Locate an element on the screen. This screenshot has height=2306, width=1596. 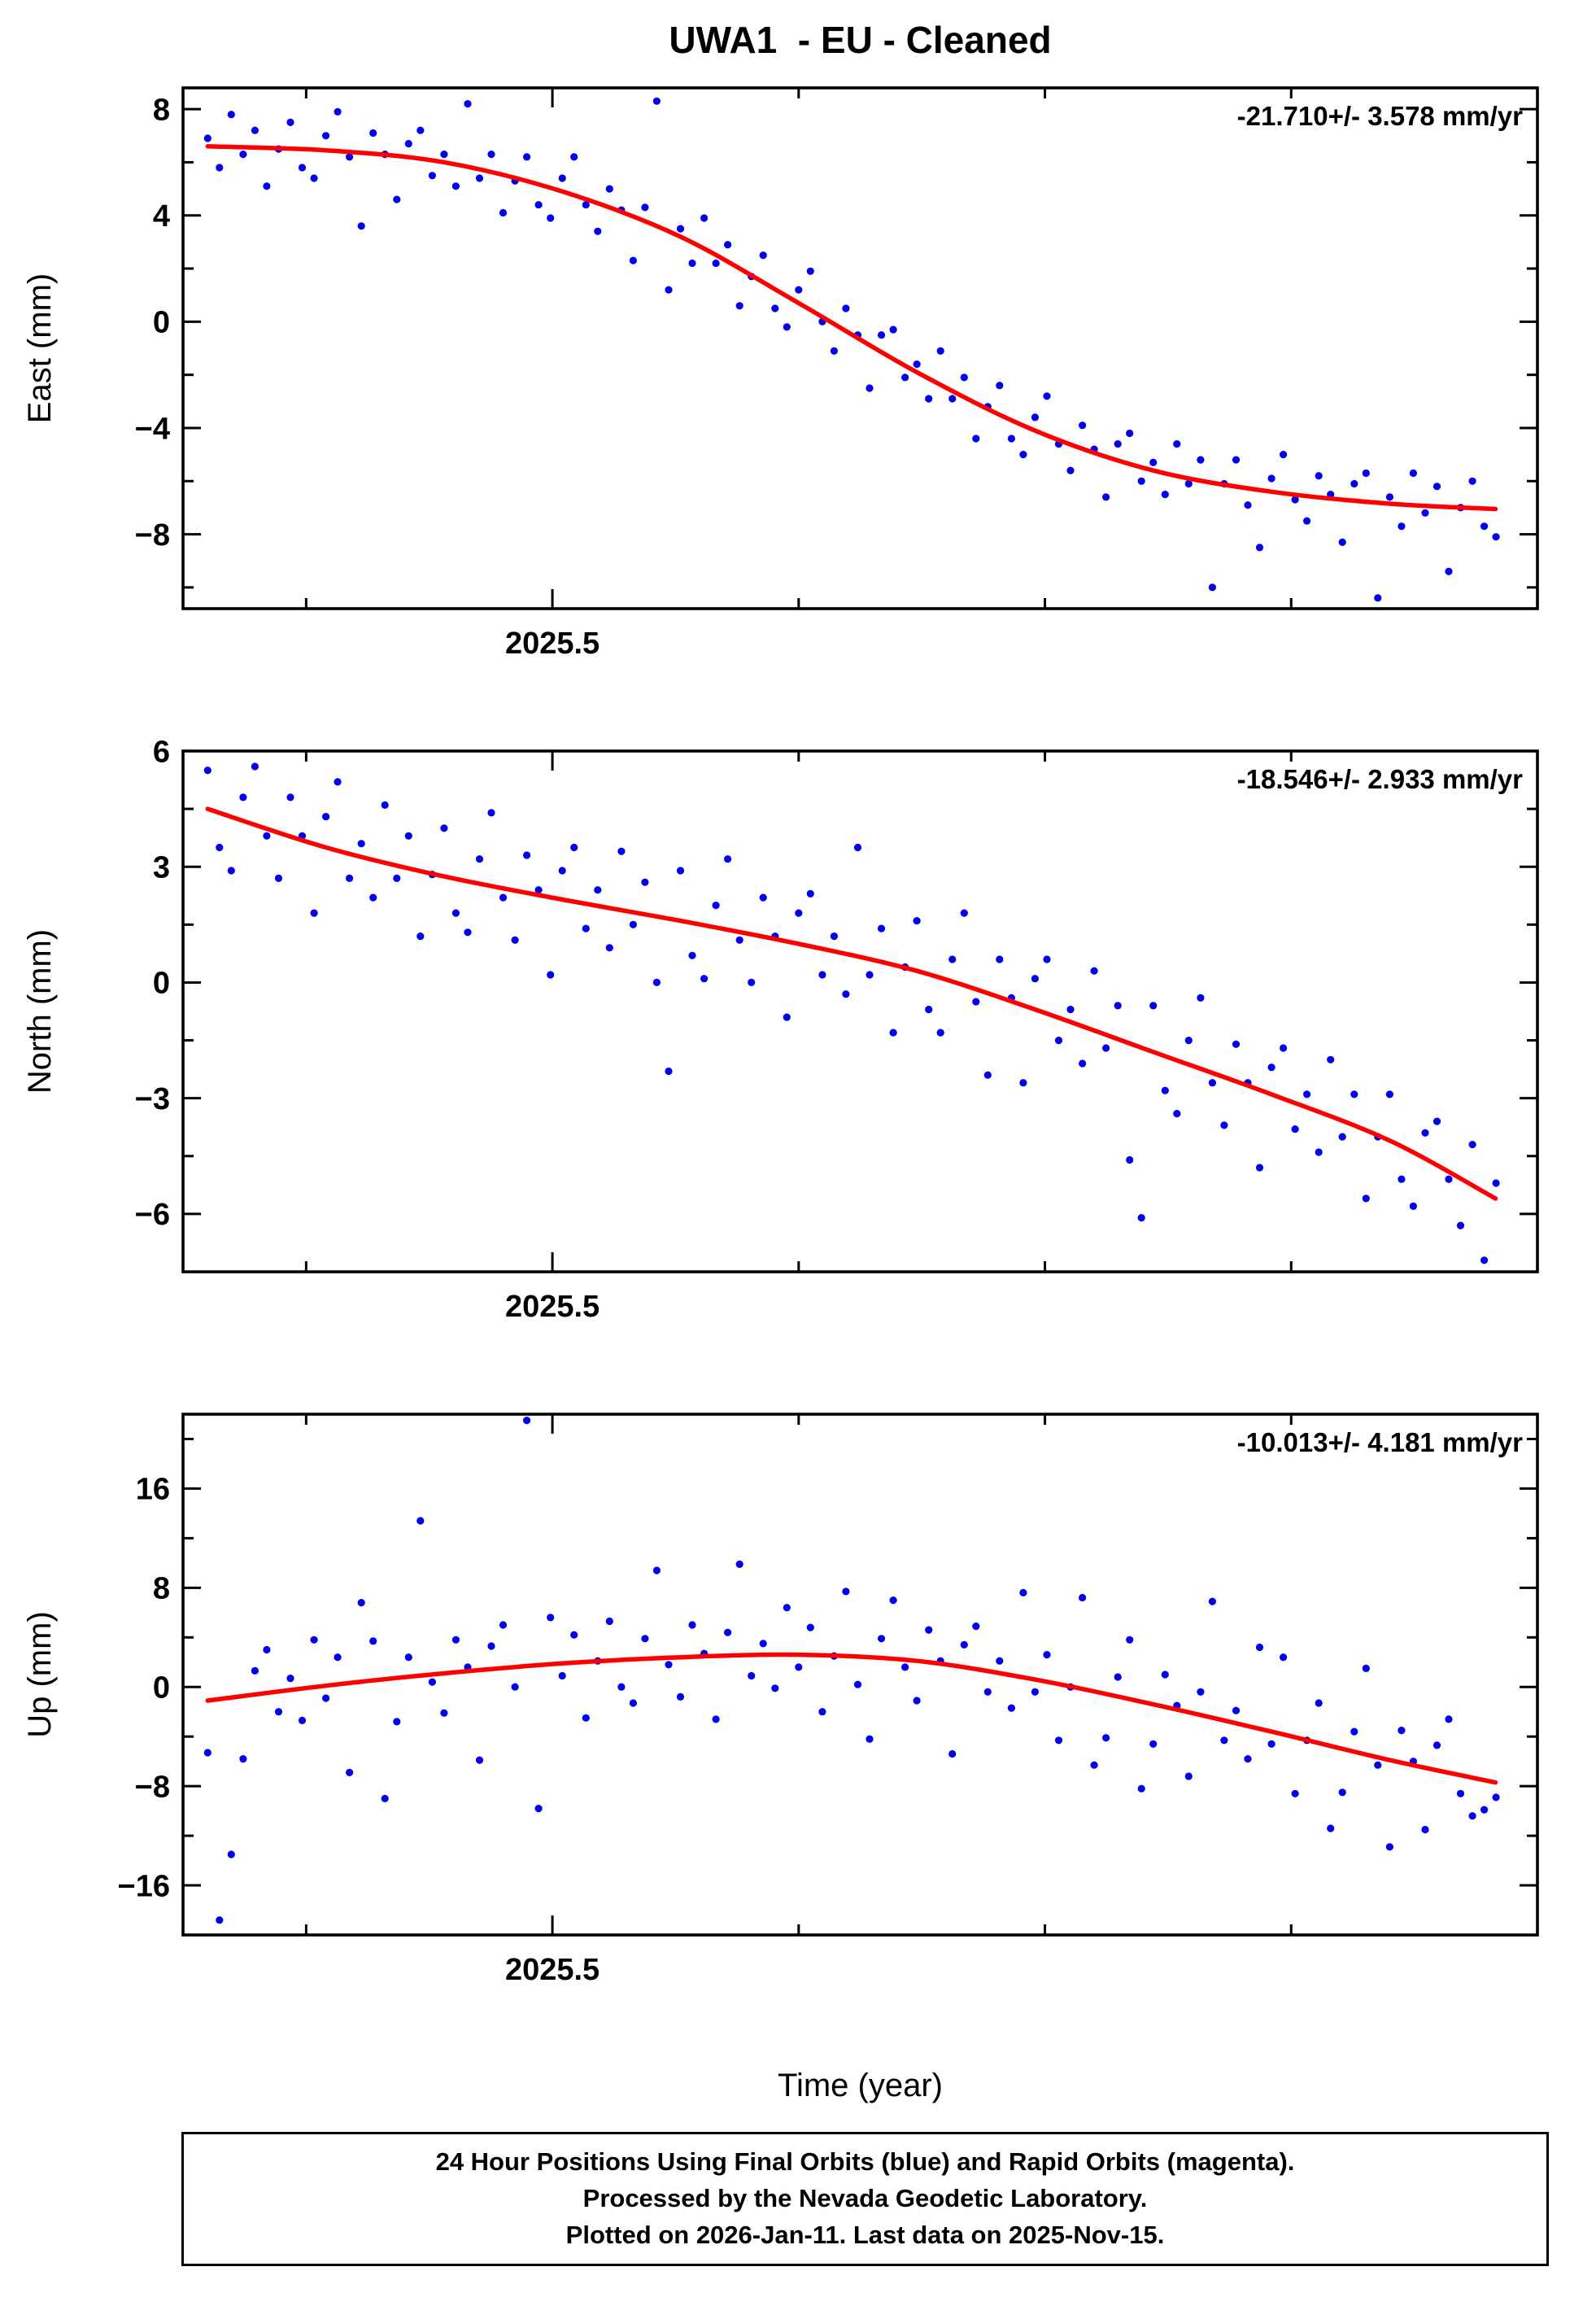
east-ytick-label: 4 is located at coordinates (161, 216).